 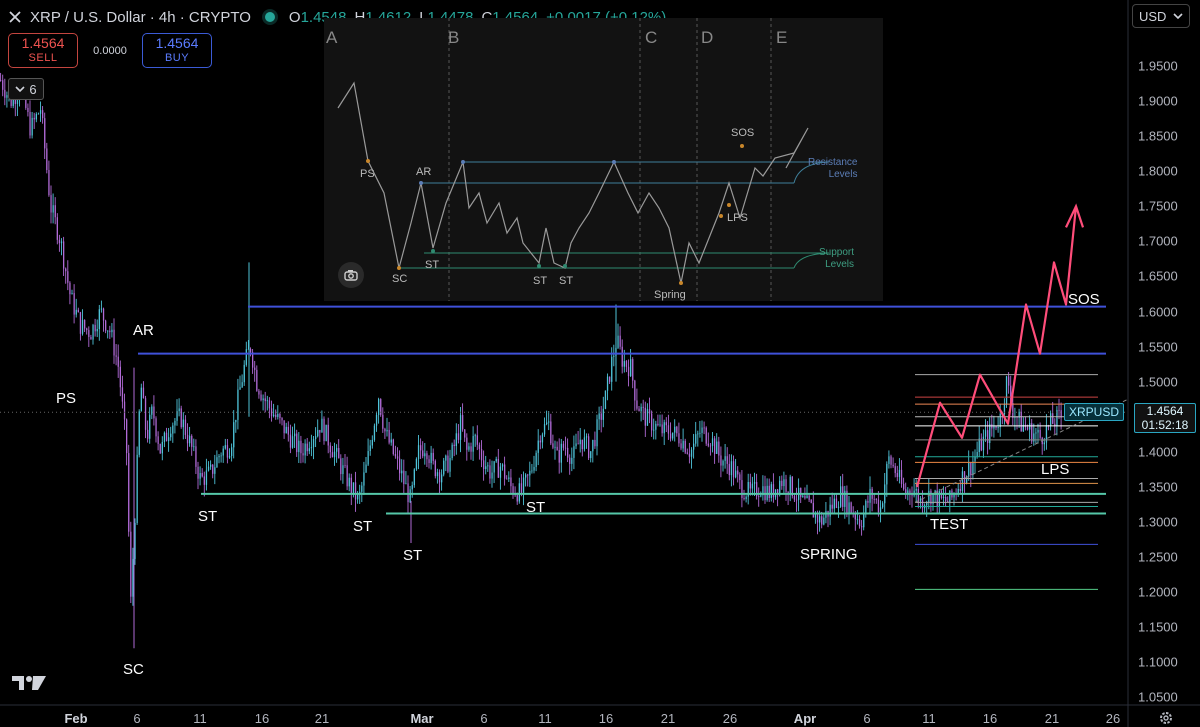 What do you see at coordinates (867, 718) in the screenshot?
I see `time-tick-label: 6` at bounding box center [867, 718].